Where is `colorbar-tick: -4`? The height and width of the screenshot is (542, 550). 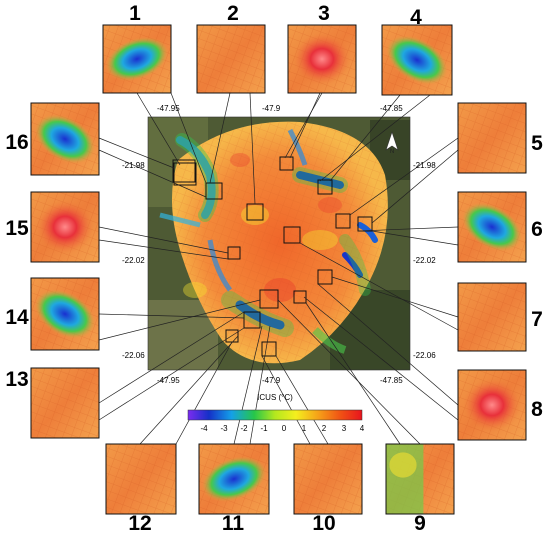
colorbar-tick: -4 is located at coordinates (204, 428).